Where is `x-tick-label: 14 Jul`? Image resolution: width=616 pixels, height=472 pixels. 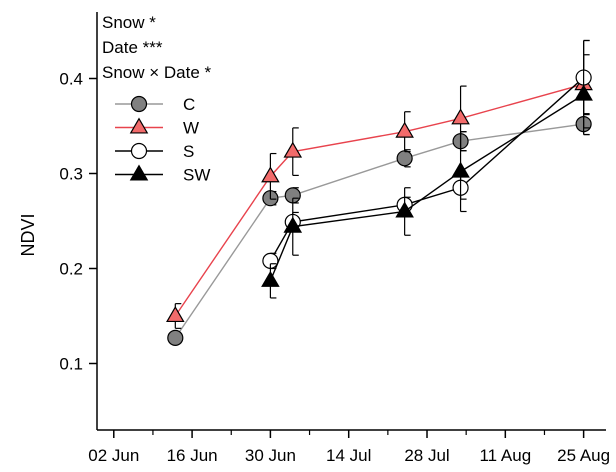
x-tick-label: 14 Jul is located at coordinates (348, 455).